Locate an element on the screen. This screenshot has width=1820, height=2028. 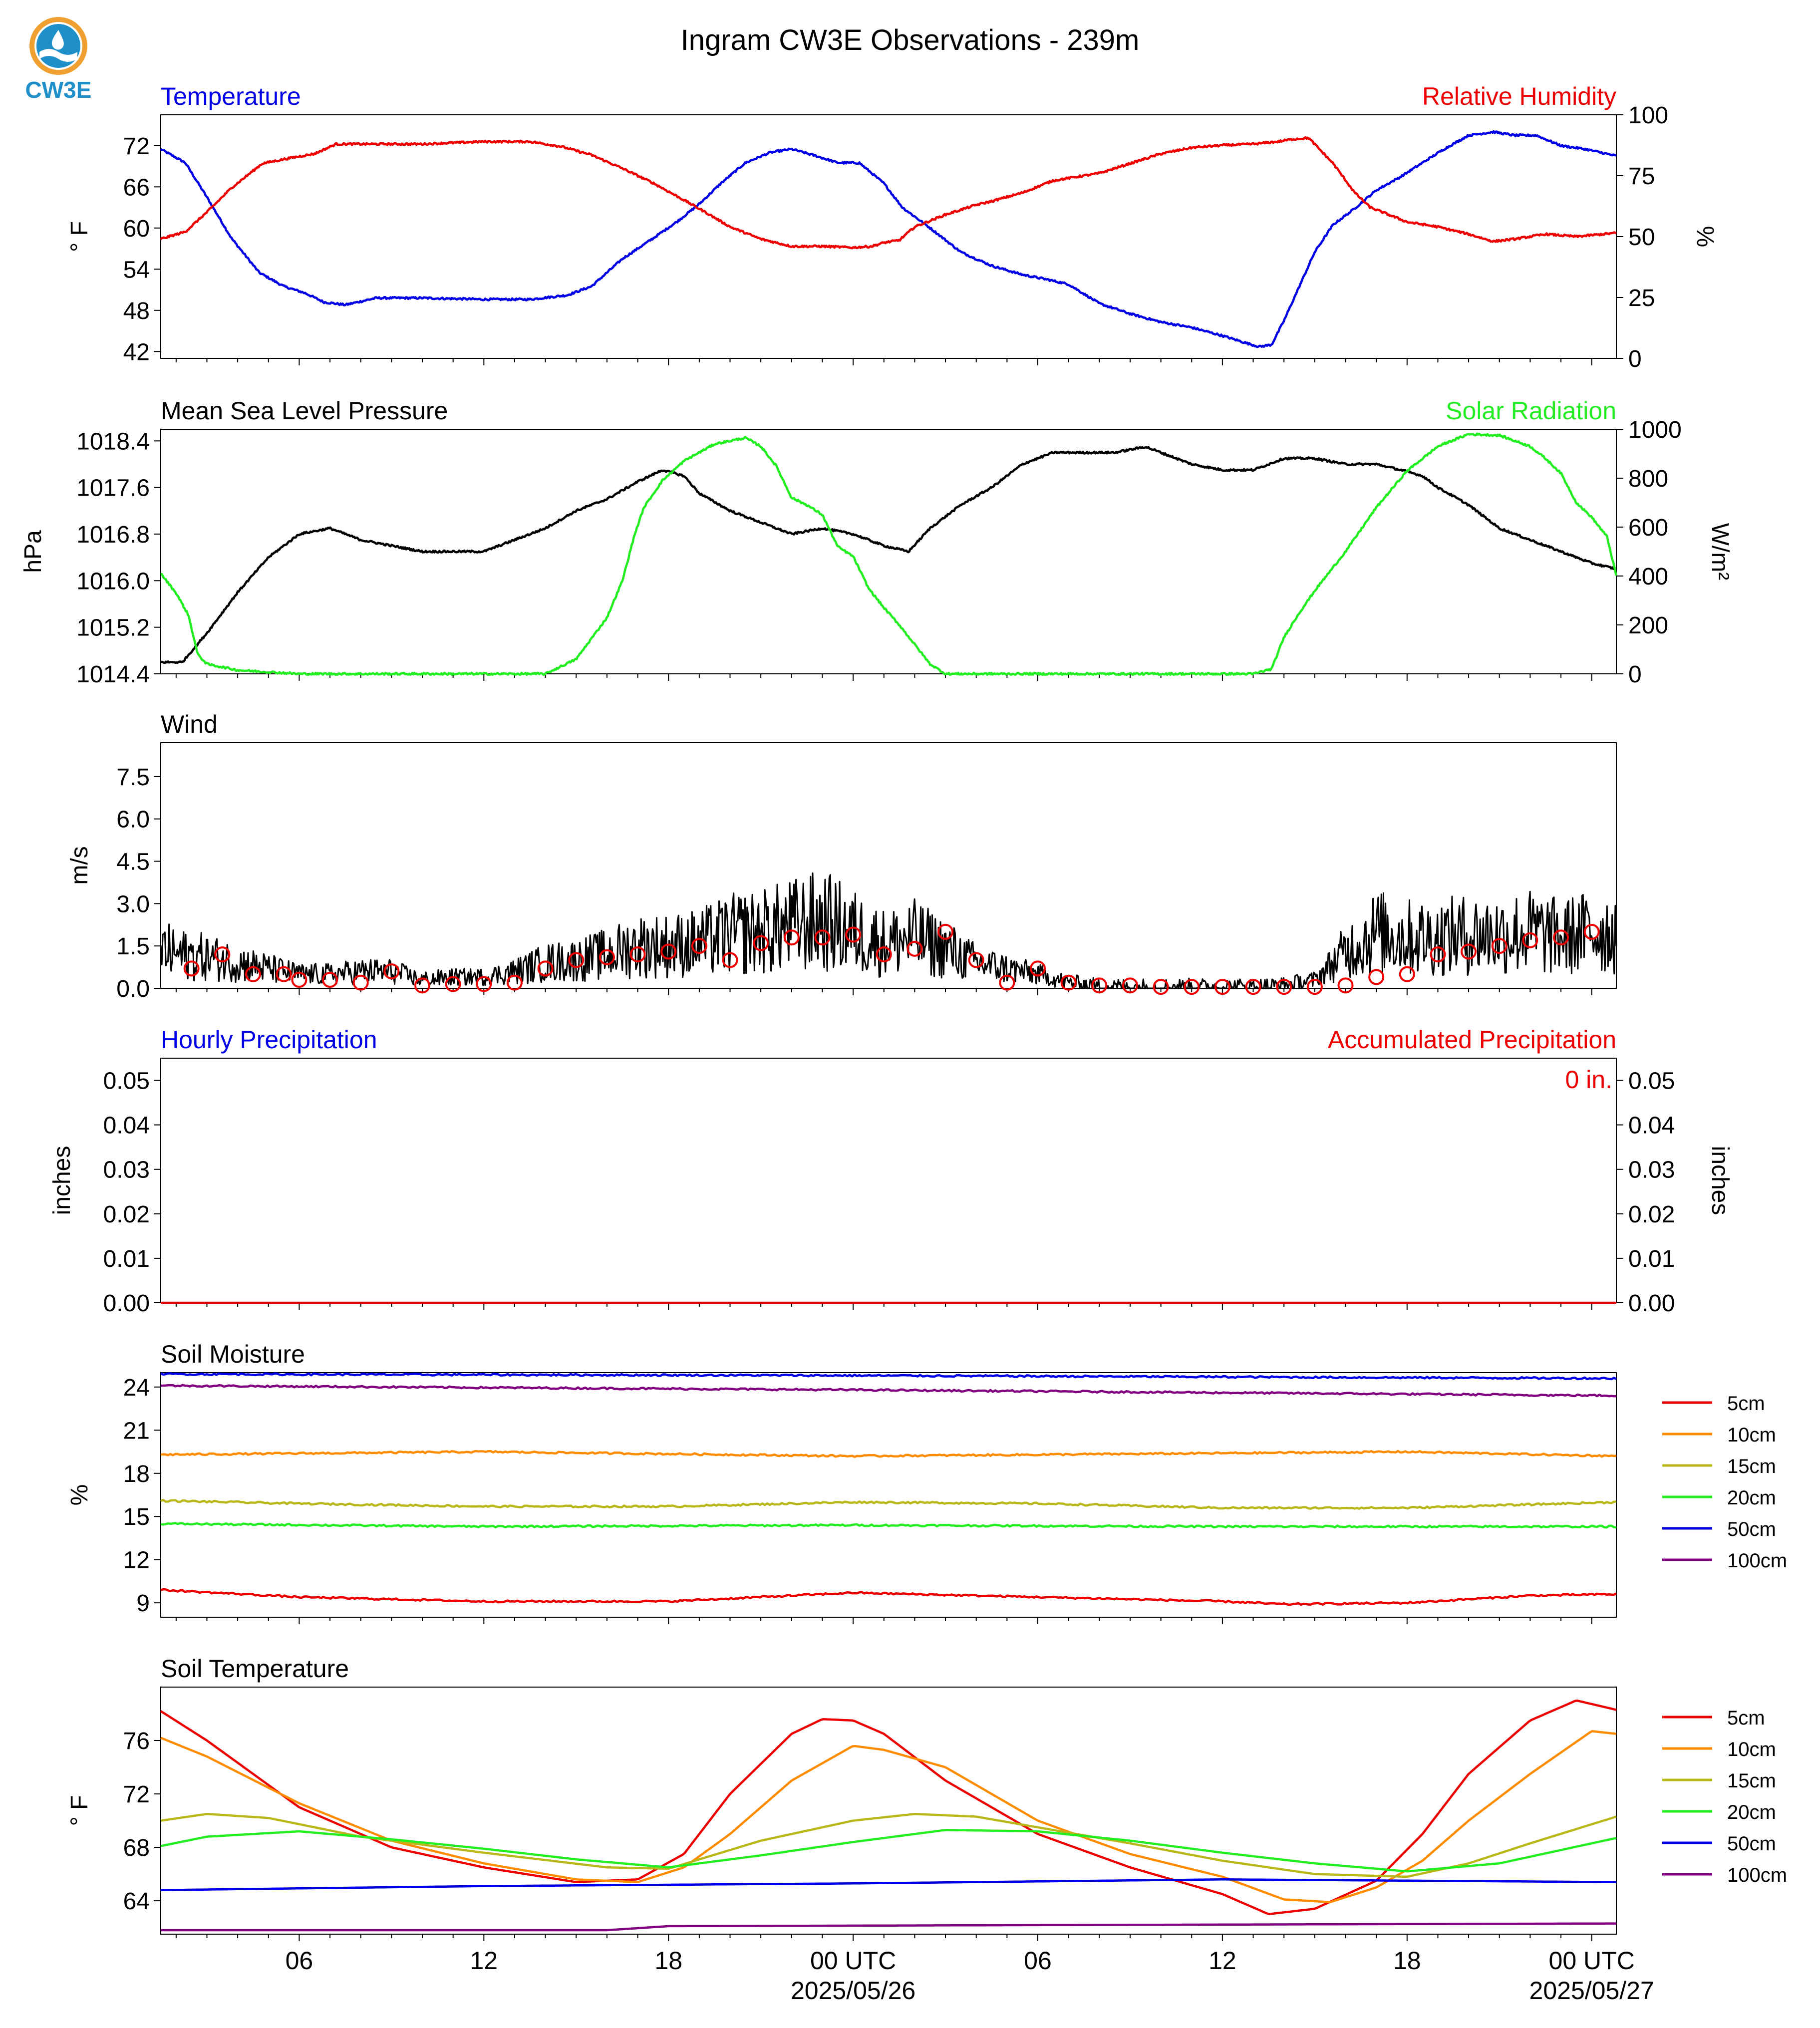
x-date-label: 2025/05/27 is located at coordinates (1591, 1991).